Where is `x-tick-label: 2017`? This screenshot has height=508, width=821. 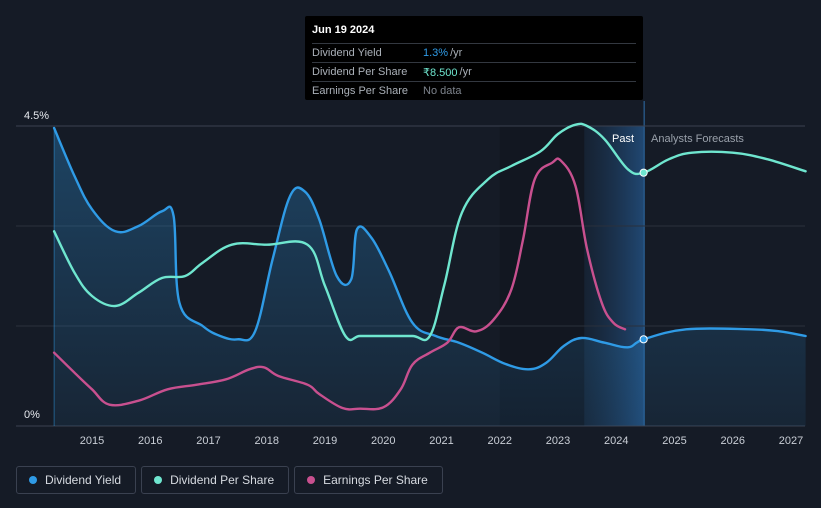 x-tick-label: 2017 is located at coordinates (208, 441).